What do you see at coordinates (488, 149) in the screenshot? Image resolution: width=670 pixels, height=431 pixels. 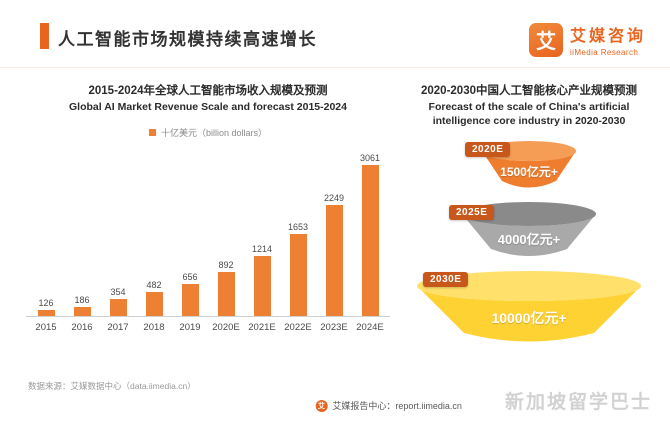 I see `funnel-year-badge: 2020E` at bounding box center [488, 149].